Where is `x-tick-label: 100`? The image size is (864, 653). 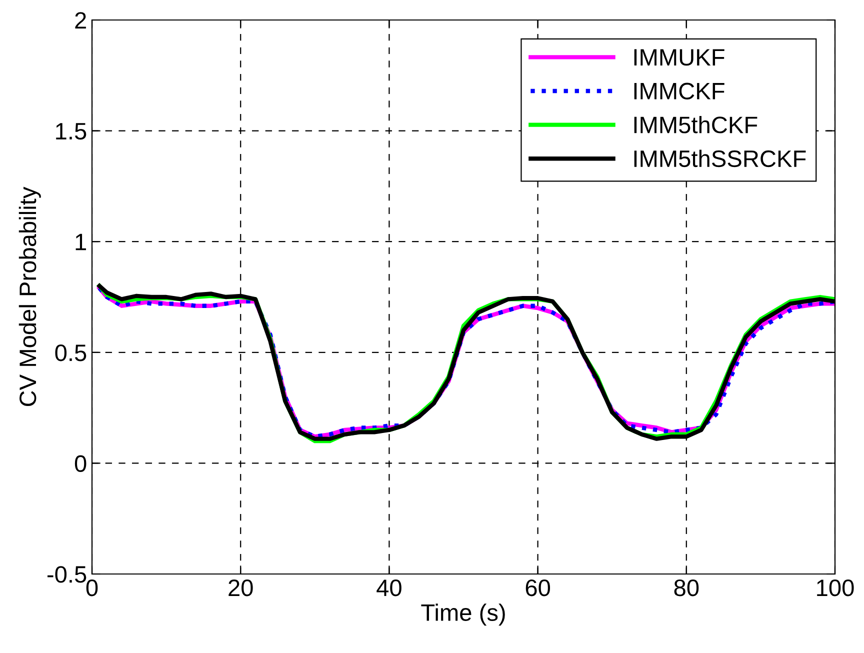 x-tick-label: 100 is located at coordinates (835, 587).